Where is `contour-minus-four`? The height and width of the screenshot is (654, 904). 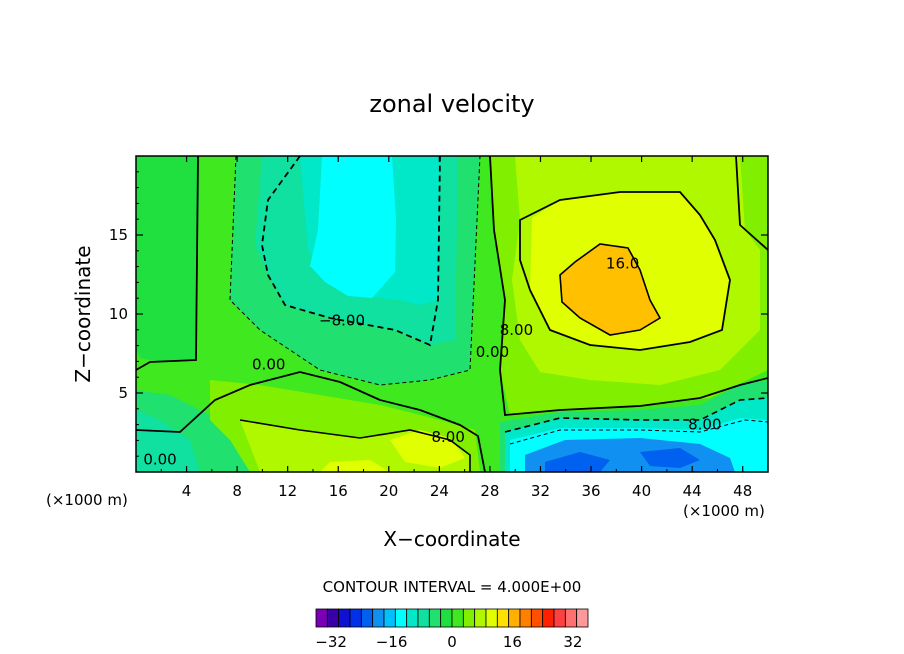 contour-minus-four is located at coordinates (355, 271).